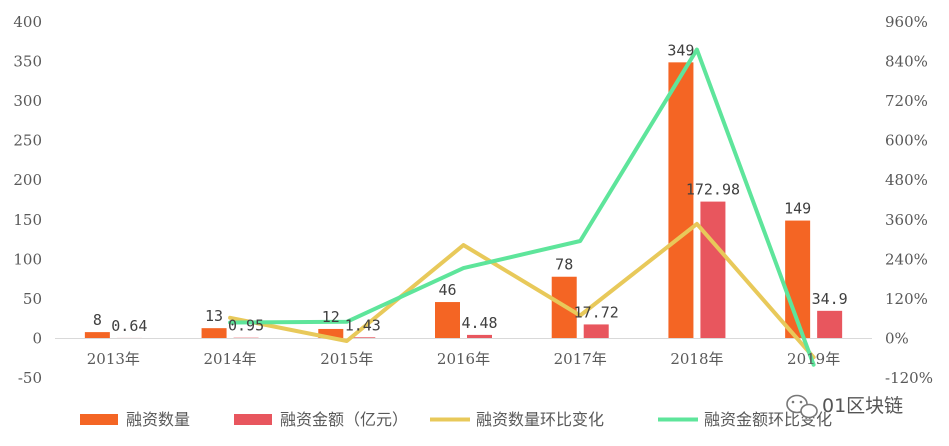 The height and width of the screenshot is (446, 949). Describe the element at coordinates (27, 62) in the screenshot. I see `y-left-tick: 350` at that location.